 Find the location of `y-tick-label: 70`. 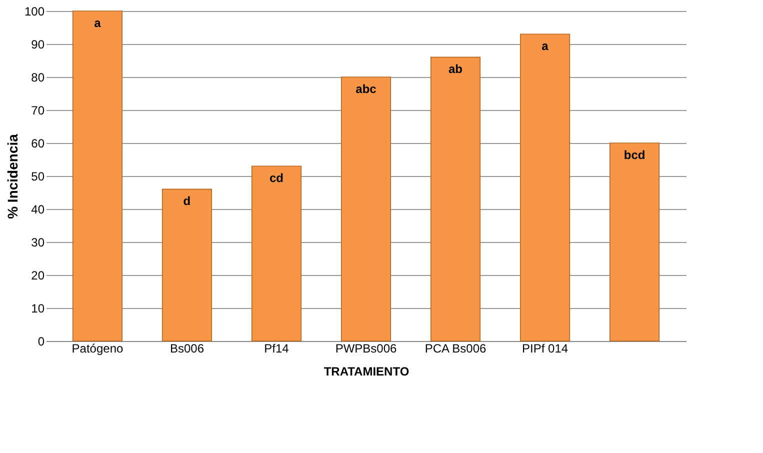

y-tick-label: 70 is located at coordinates (38, 111).